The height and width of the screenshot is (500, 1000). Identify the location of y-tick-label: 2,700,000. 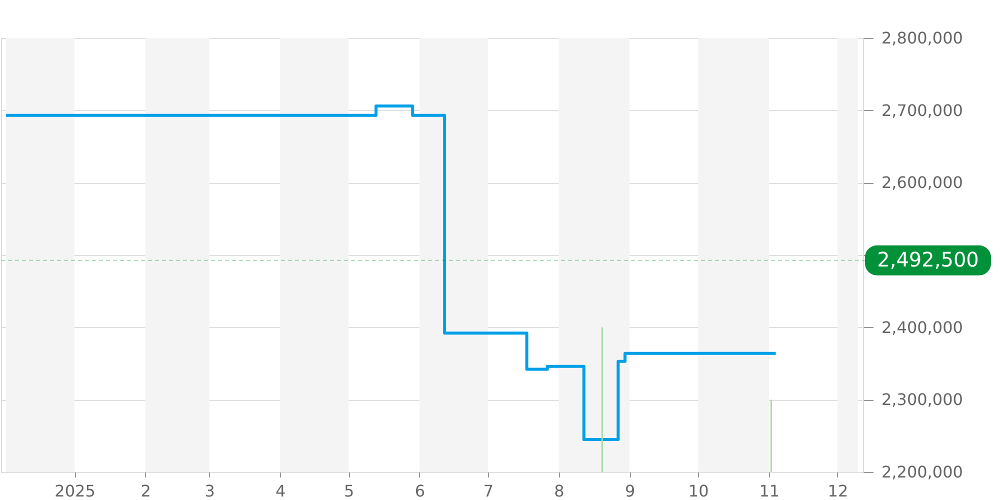
(922, 110).